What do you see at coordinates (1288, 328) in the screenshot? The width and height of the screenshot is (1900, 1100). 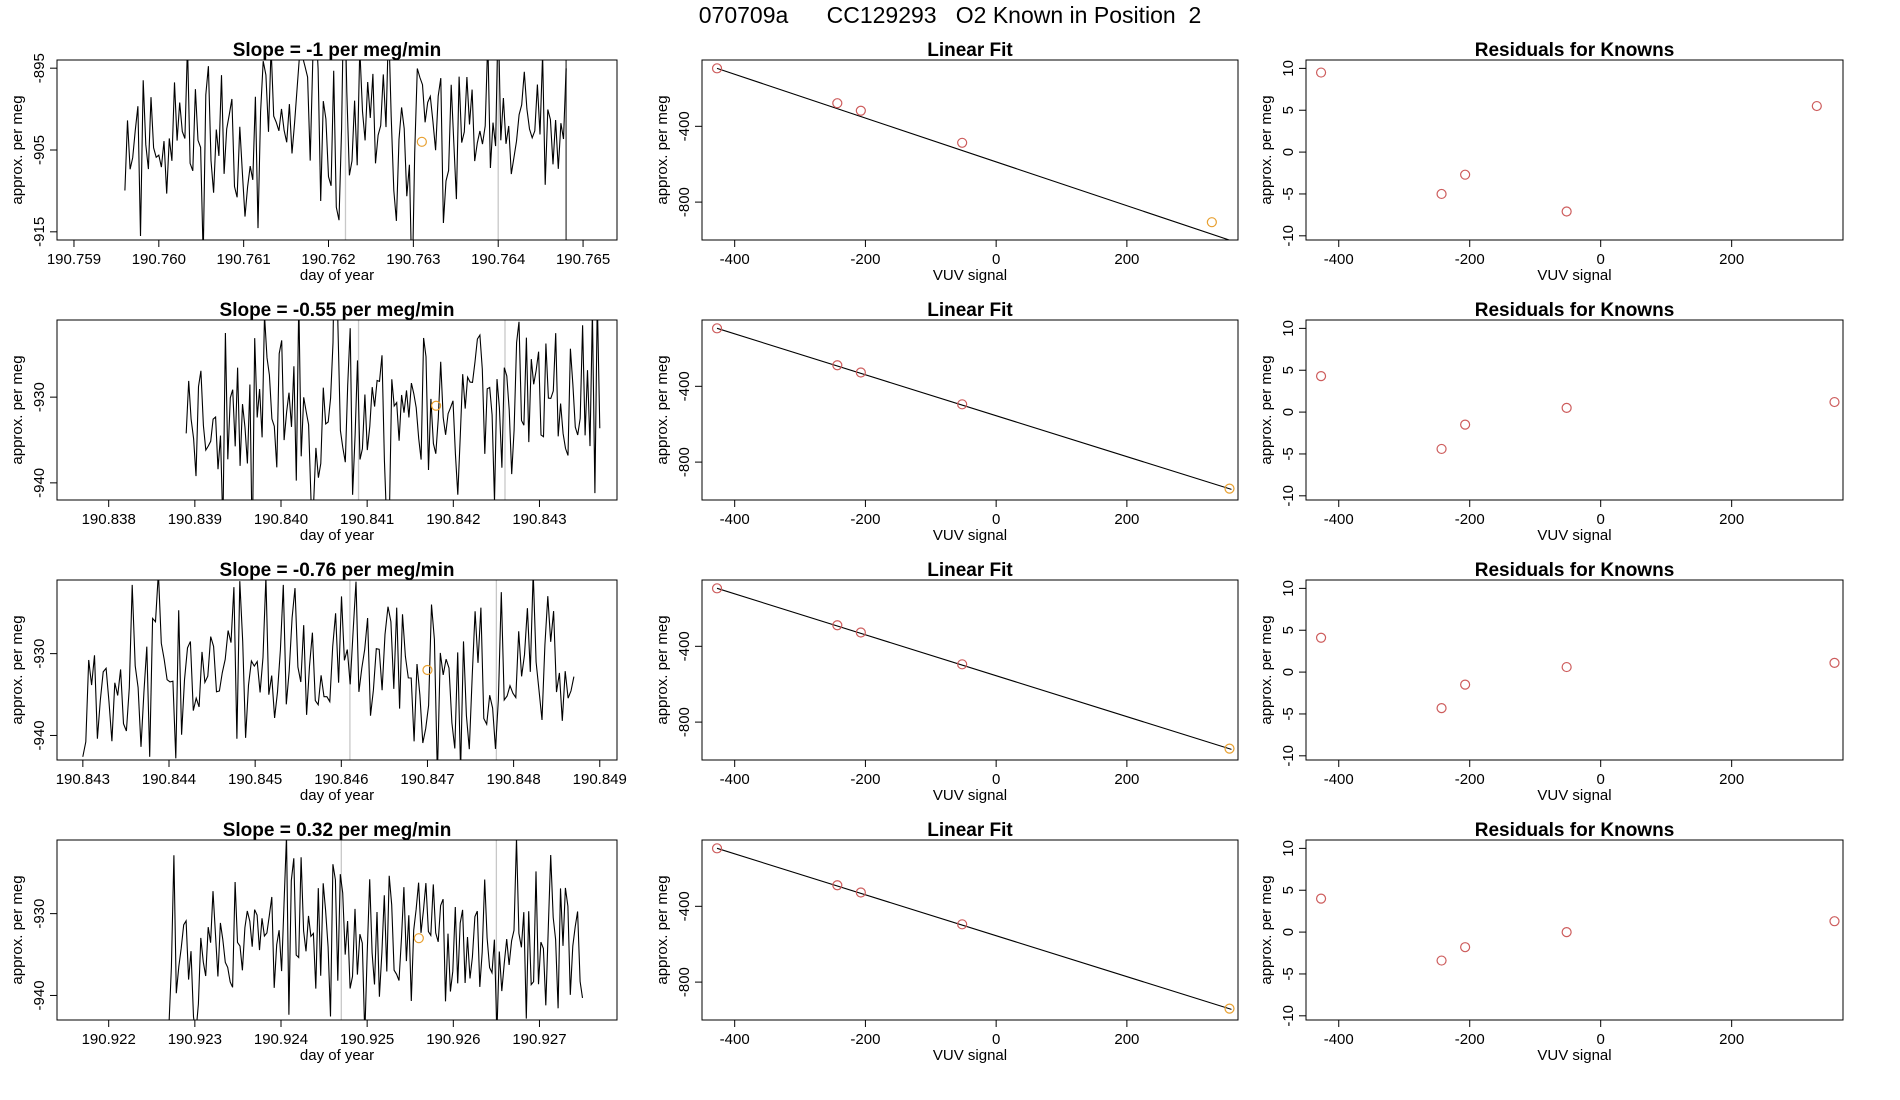 I see `y-tick-label: 10` at bounding box center [1288, 328].